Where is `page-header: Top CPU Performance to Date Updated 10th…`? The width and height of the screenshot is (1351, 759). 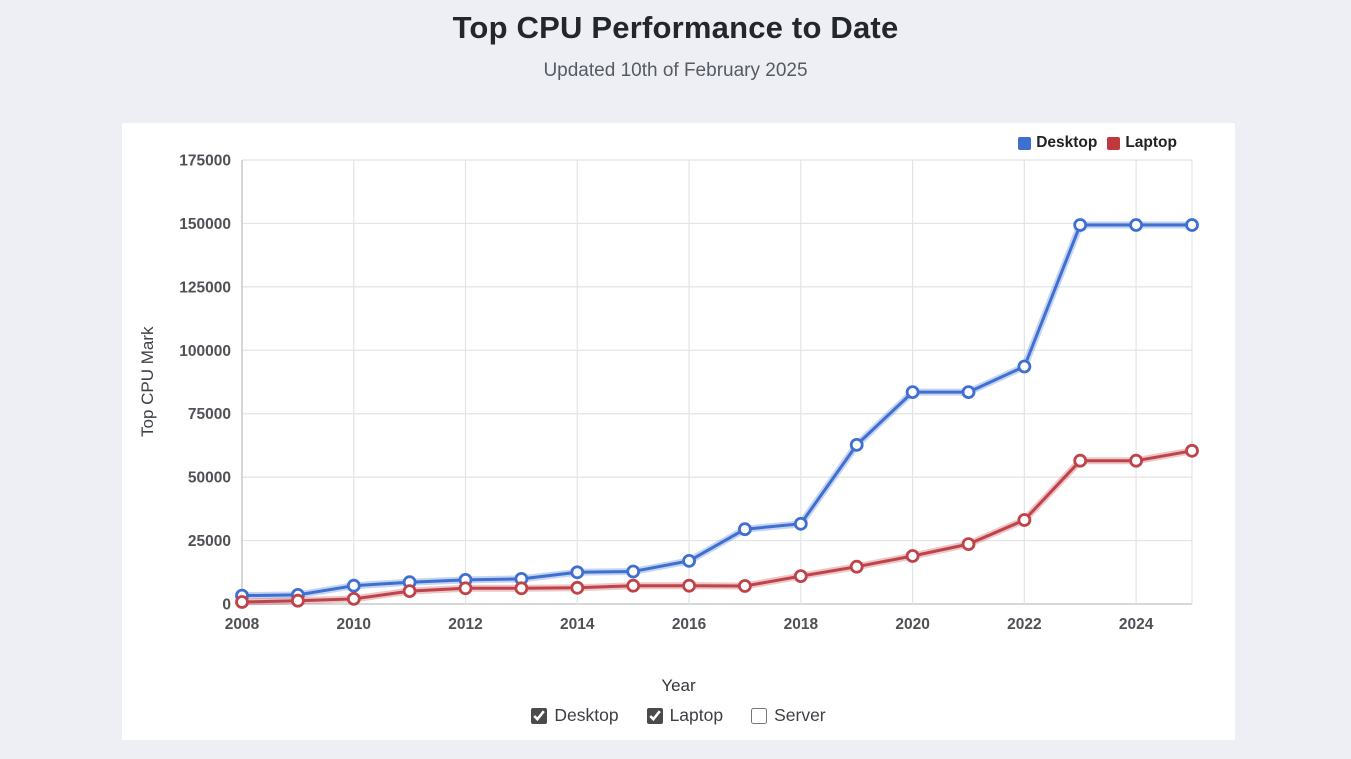
page-header: Top CPU Performance to Date Updated 10th… is located at coordinates (675, 41).